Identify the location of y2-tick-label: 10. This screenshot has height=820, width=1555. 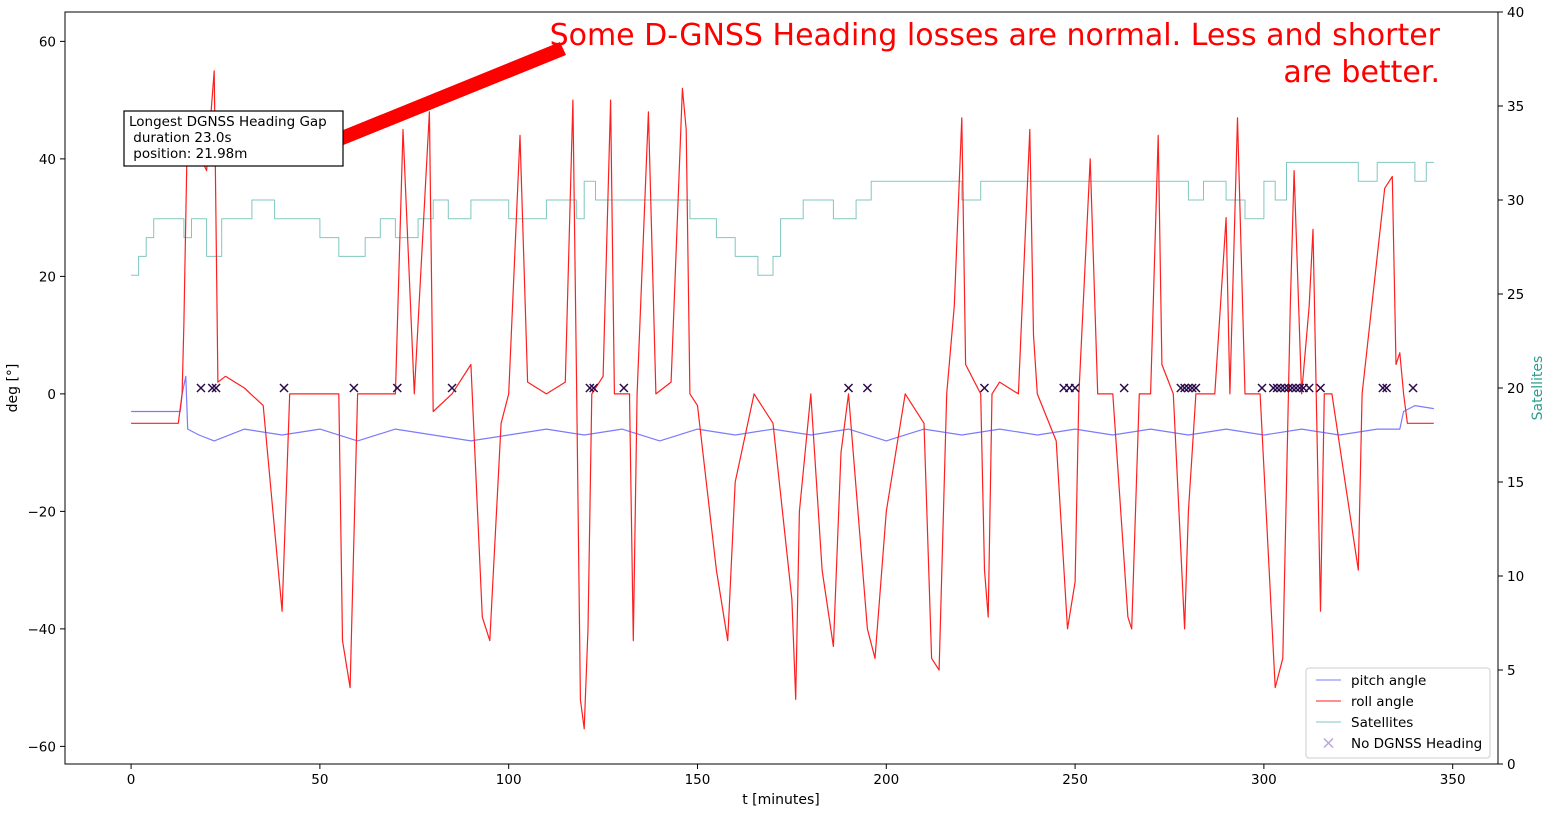
(1515, 577).